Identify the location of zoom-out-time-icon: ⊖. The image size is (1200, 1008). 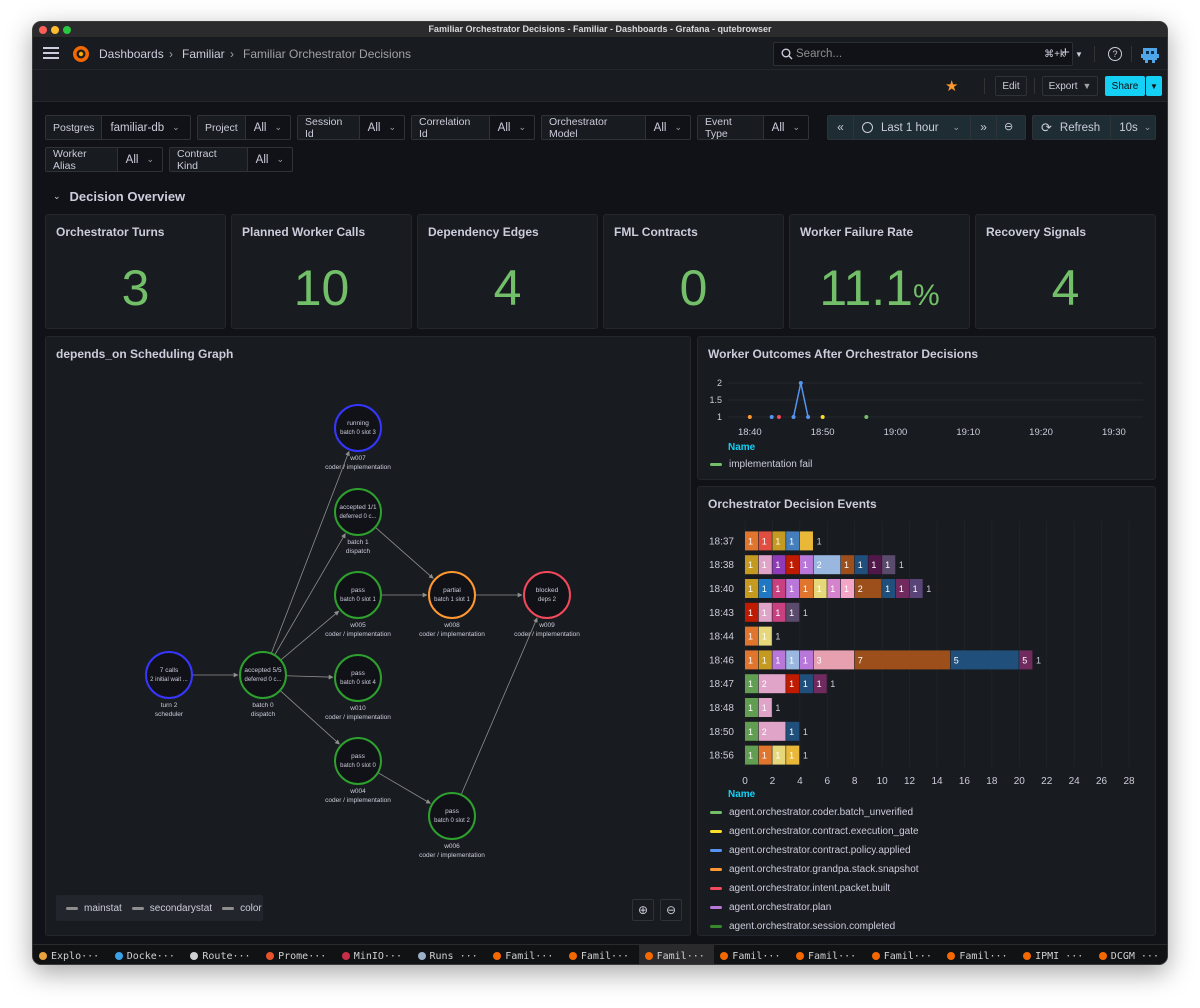
(1008, 127).